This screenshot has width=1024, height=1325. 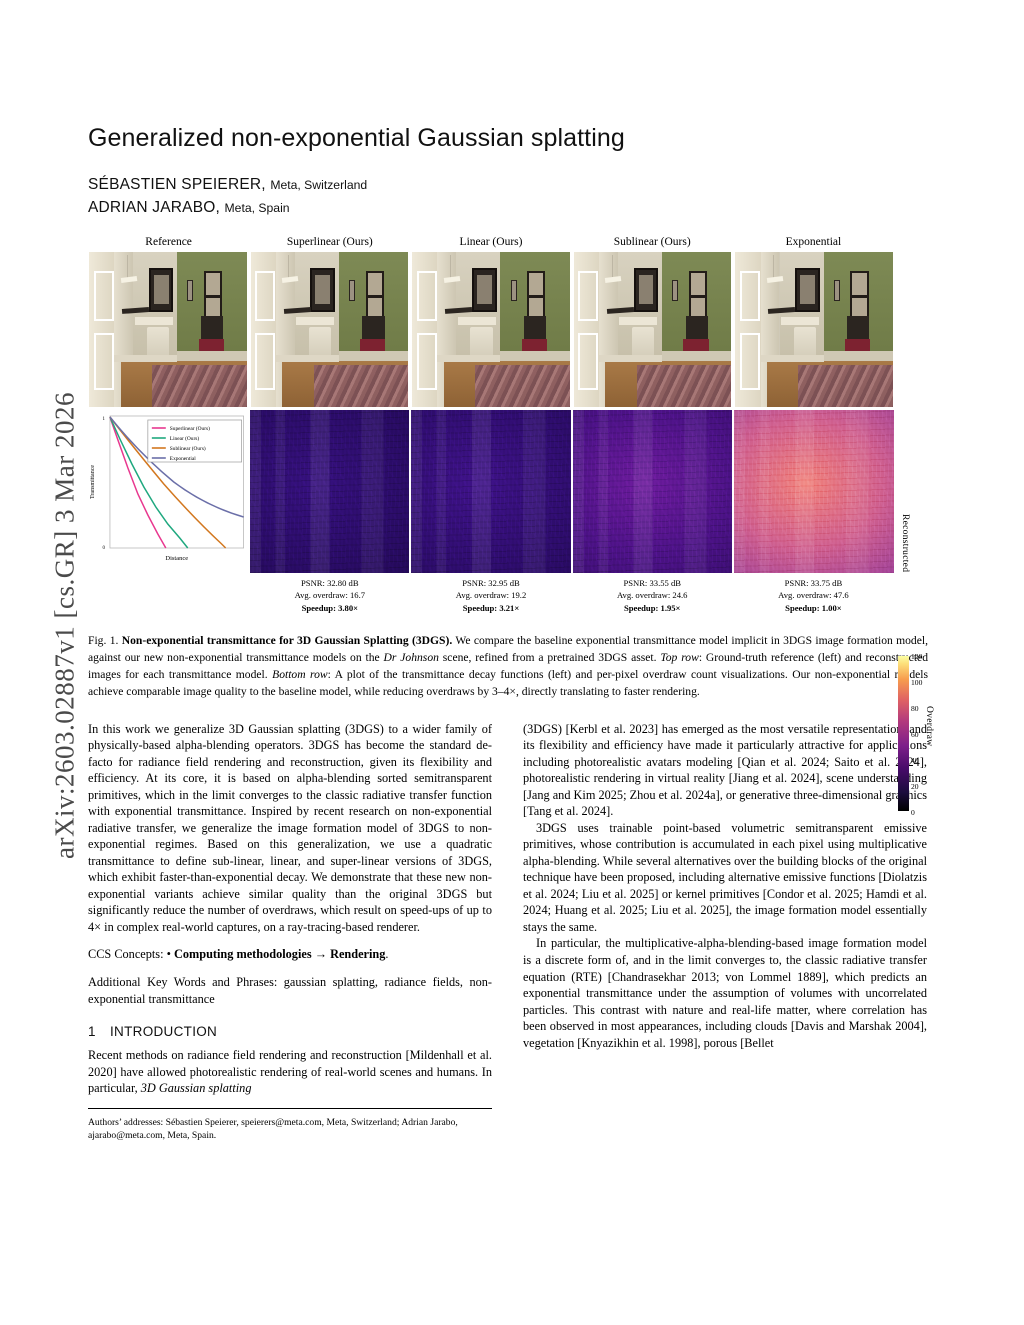 I want to click on colorbar-label: Overdraw, so click(x=929, y=726).